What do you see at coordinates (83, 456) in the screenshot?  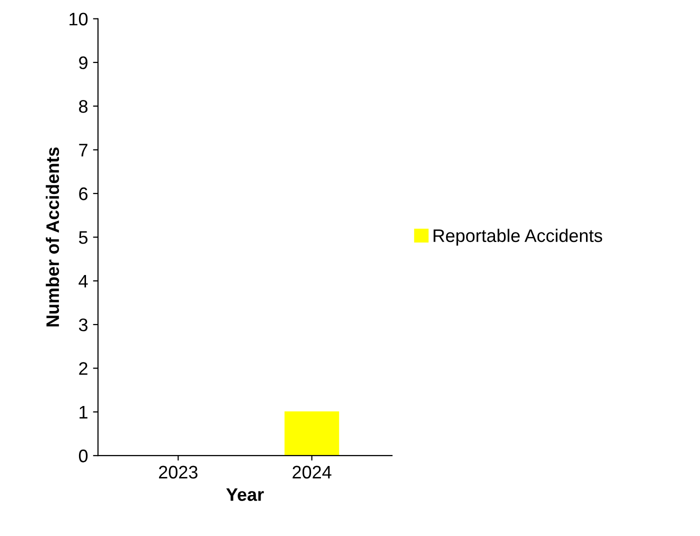 I see `y-tick-label: 0` at bounding box center [83, 456].